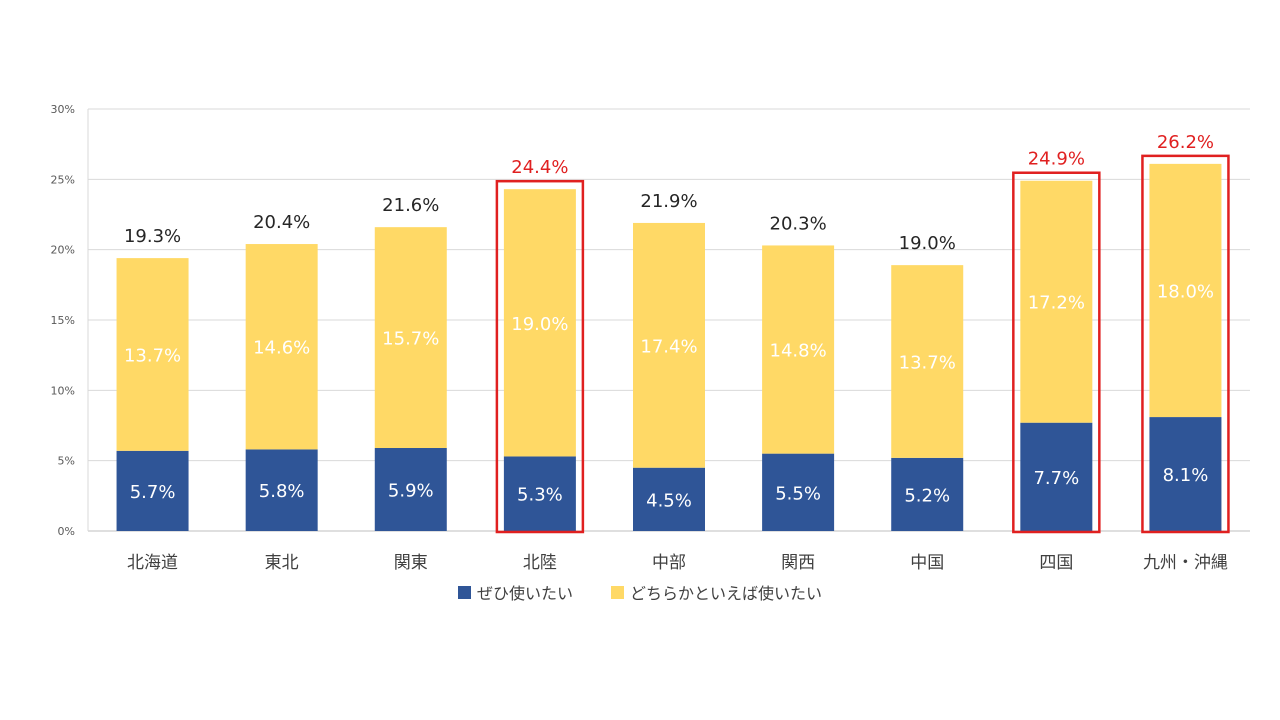  Describe the element at coordinates (66, 531) in the screenshot. I see `y-tick-label: 0%` at that location.